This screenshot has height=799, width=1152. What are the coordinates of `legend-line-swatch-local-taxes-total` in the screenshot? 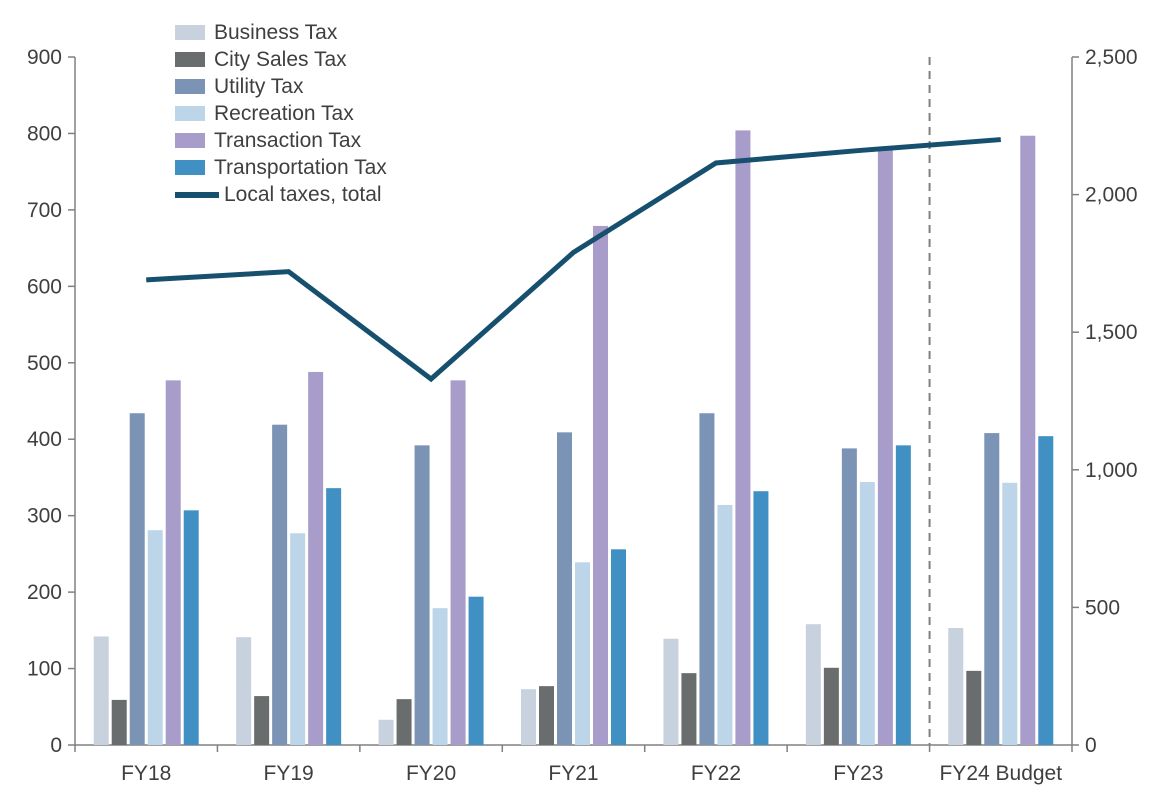 It's located at (197, 194).